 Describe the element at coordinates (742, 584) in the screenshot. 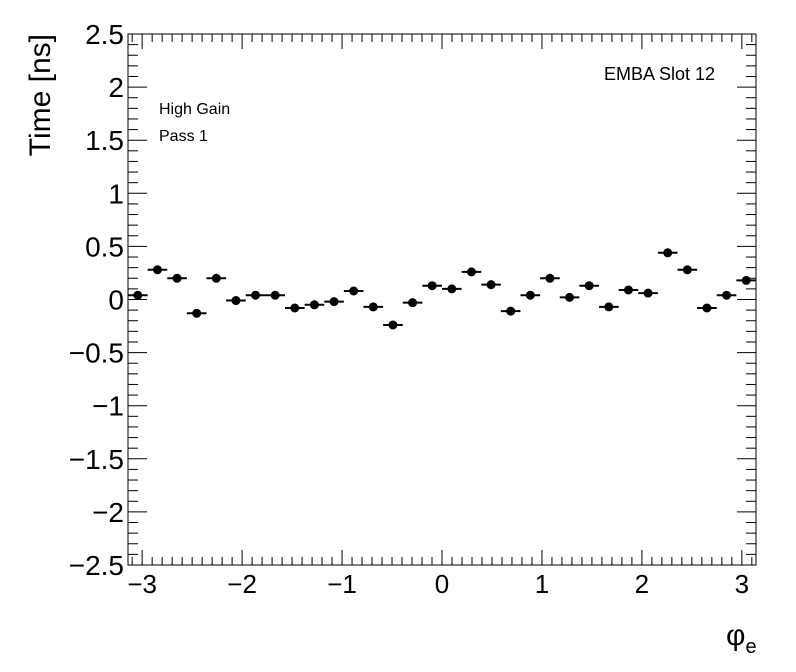

I see `x-tick-label: 3` at that location.